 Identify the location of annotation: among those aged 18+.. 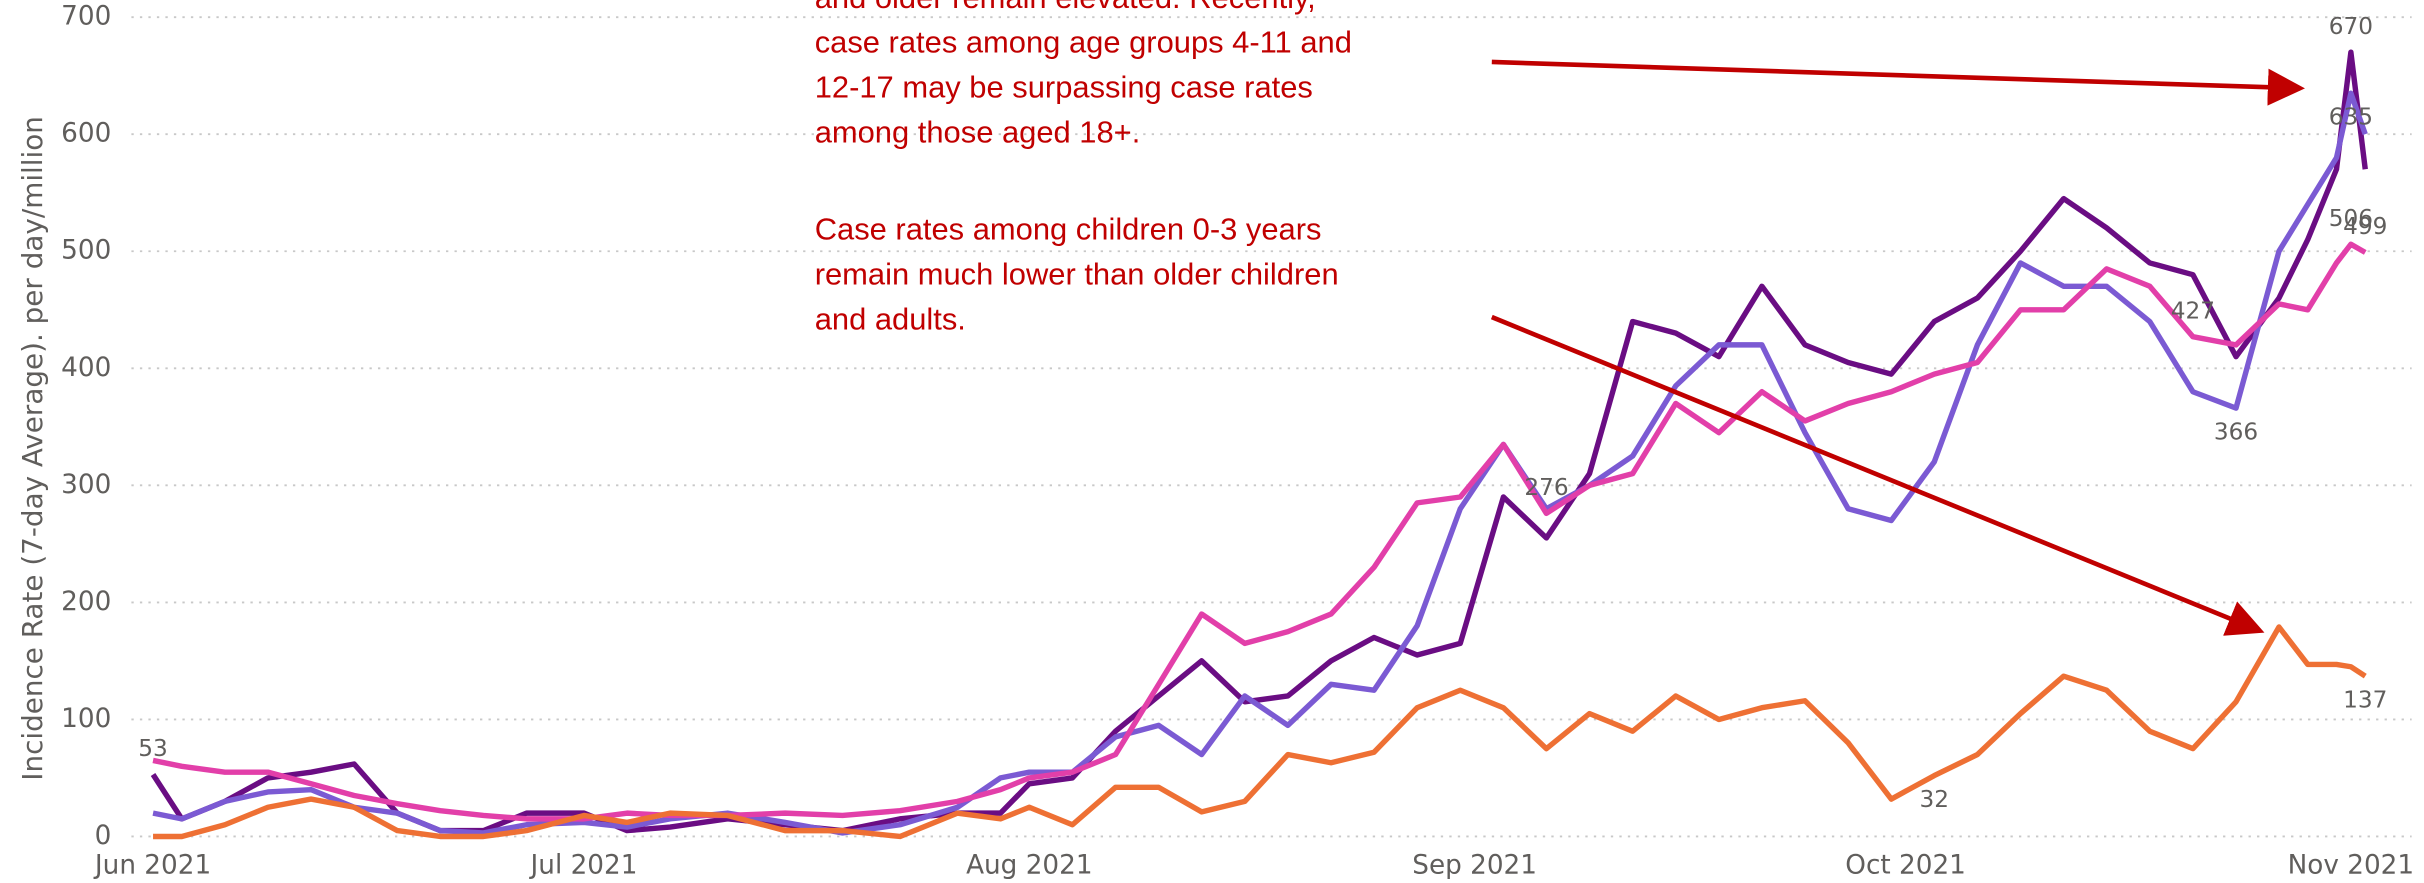
(978, 131).